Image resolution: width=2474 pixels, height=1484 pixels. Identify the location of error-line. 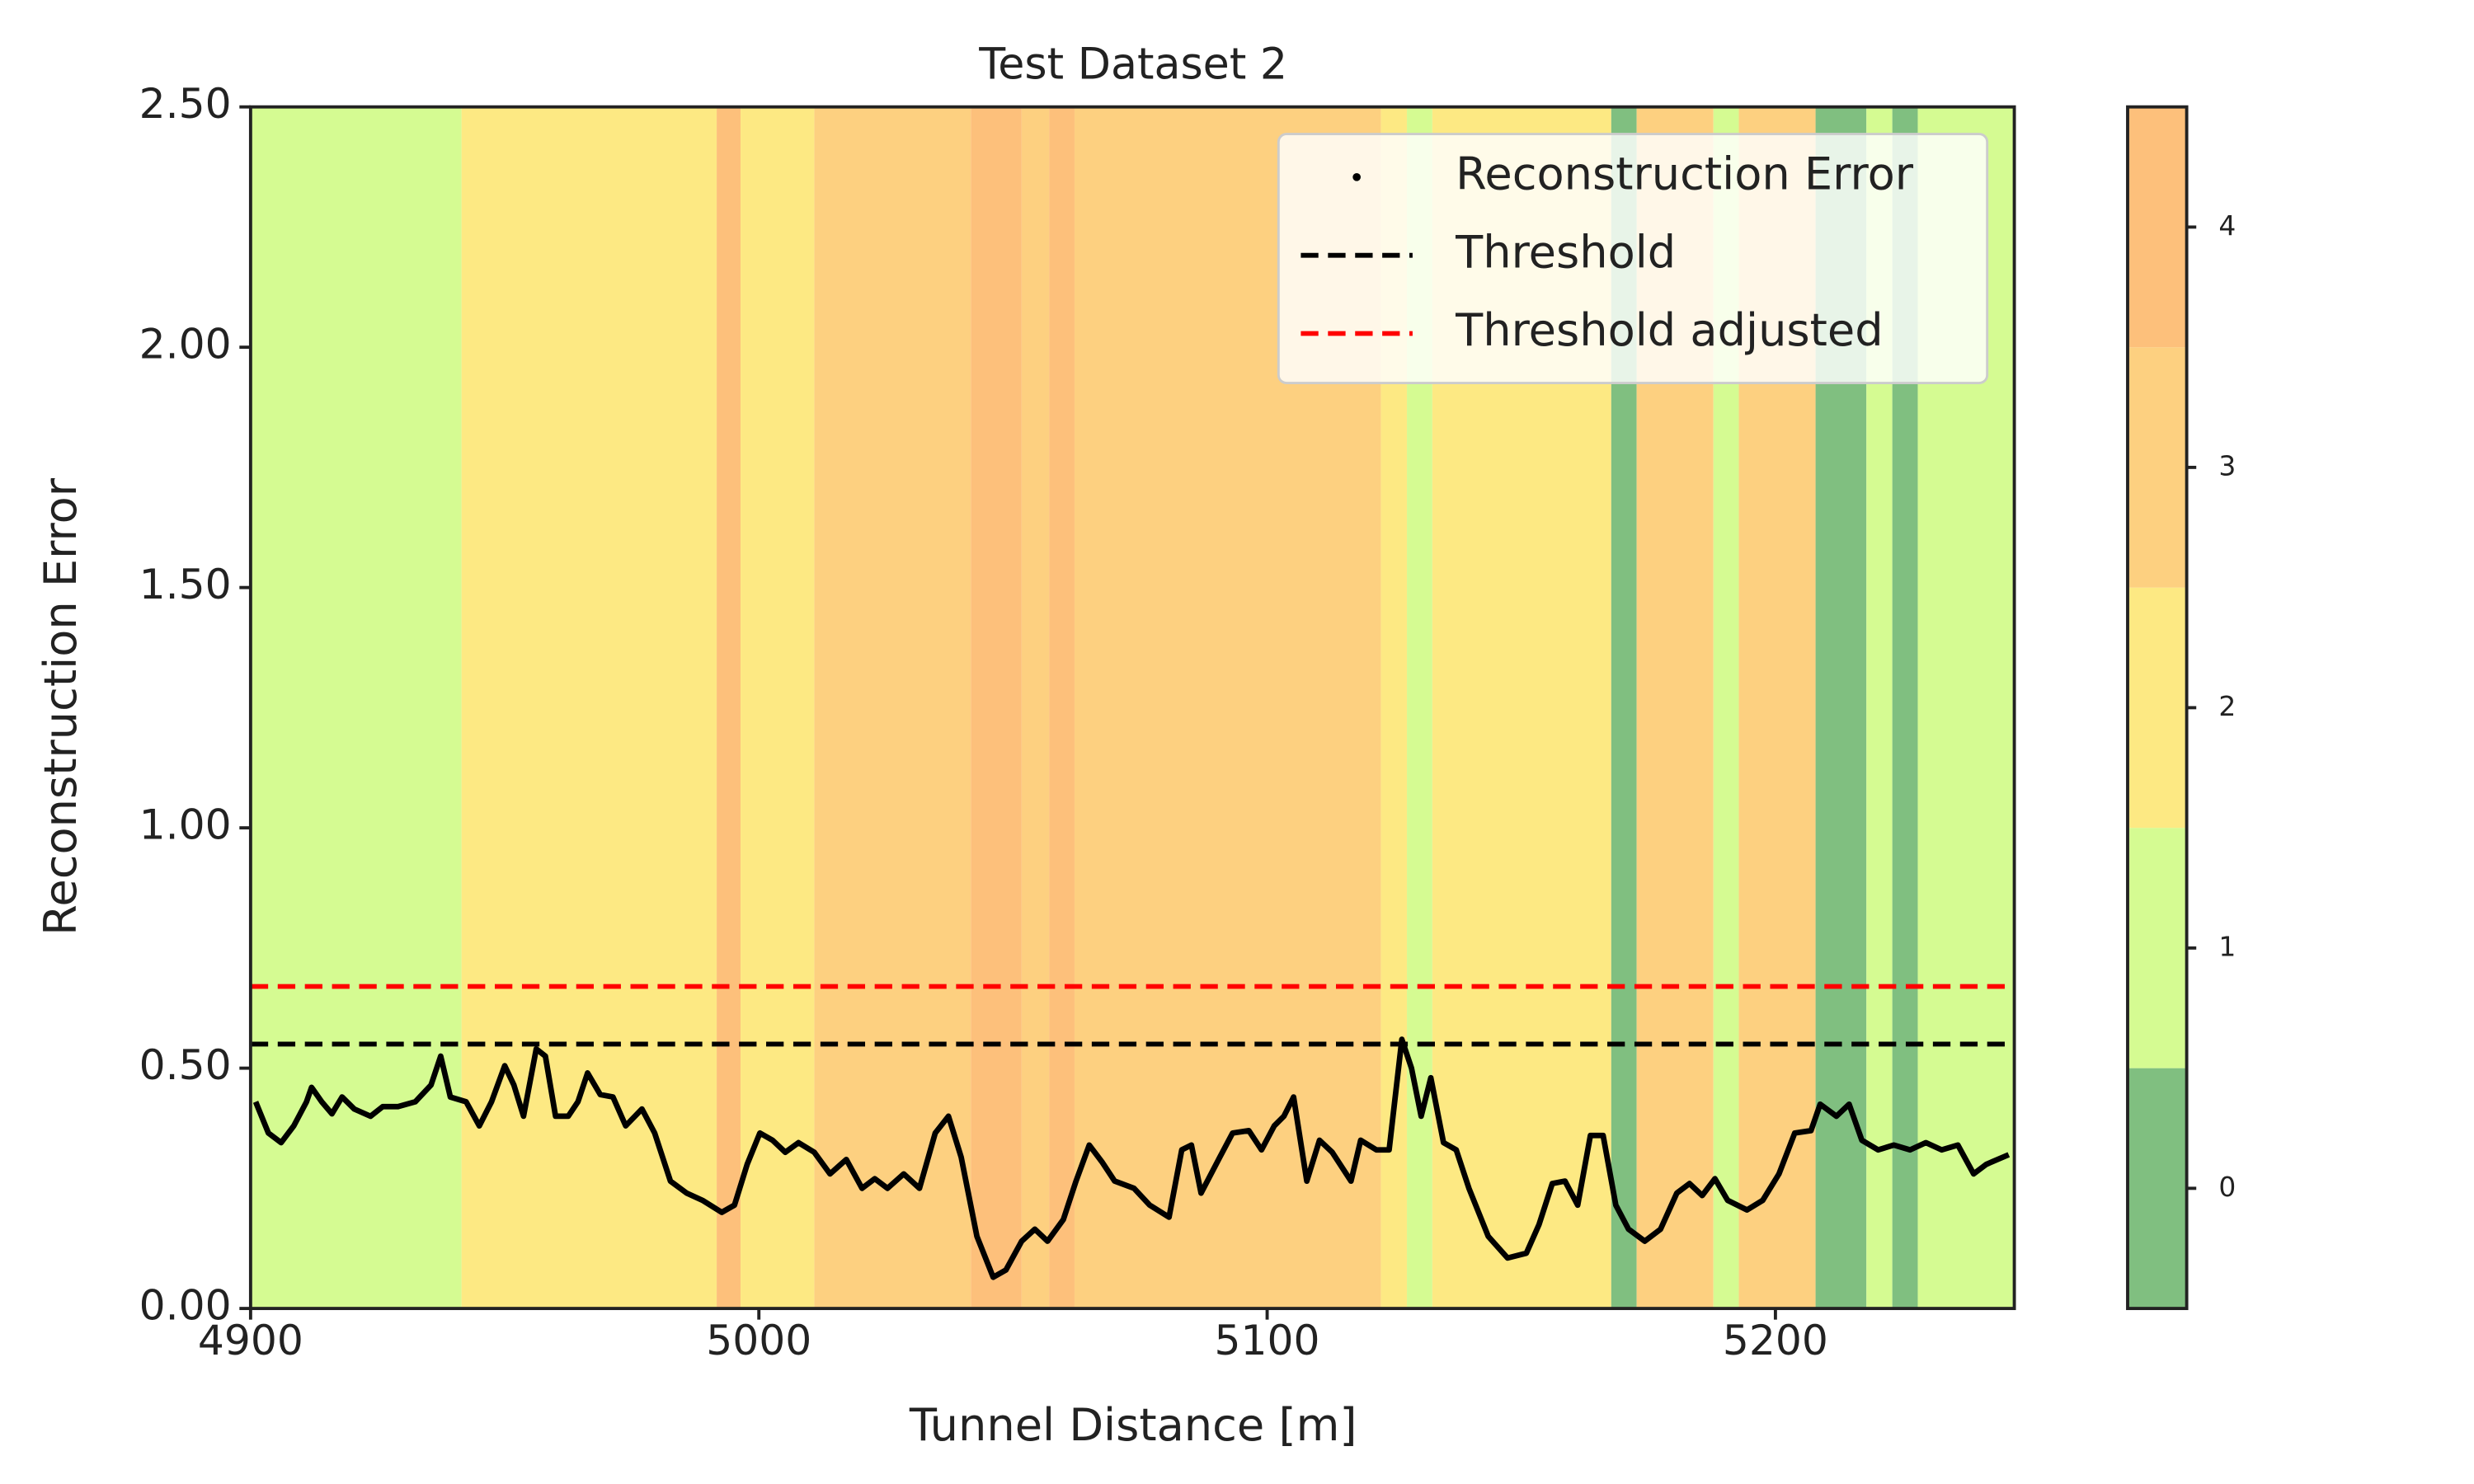
(1131, 1158).